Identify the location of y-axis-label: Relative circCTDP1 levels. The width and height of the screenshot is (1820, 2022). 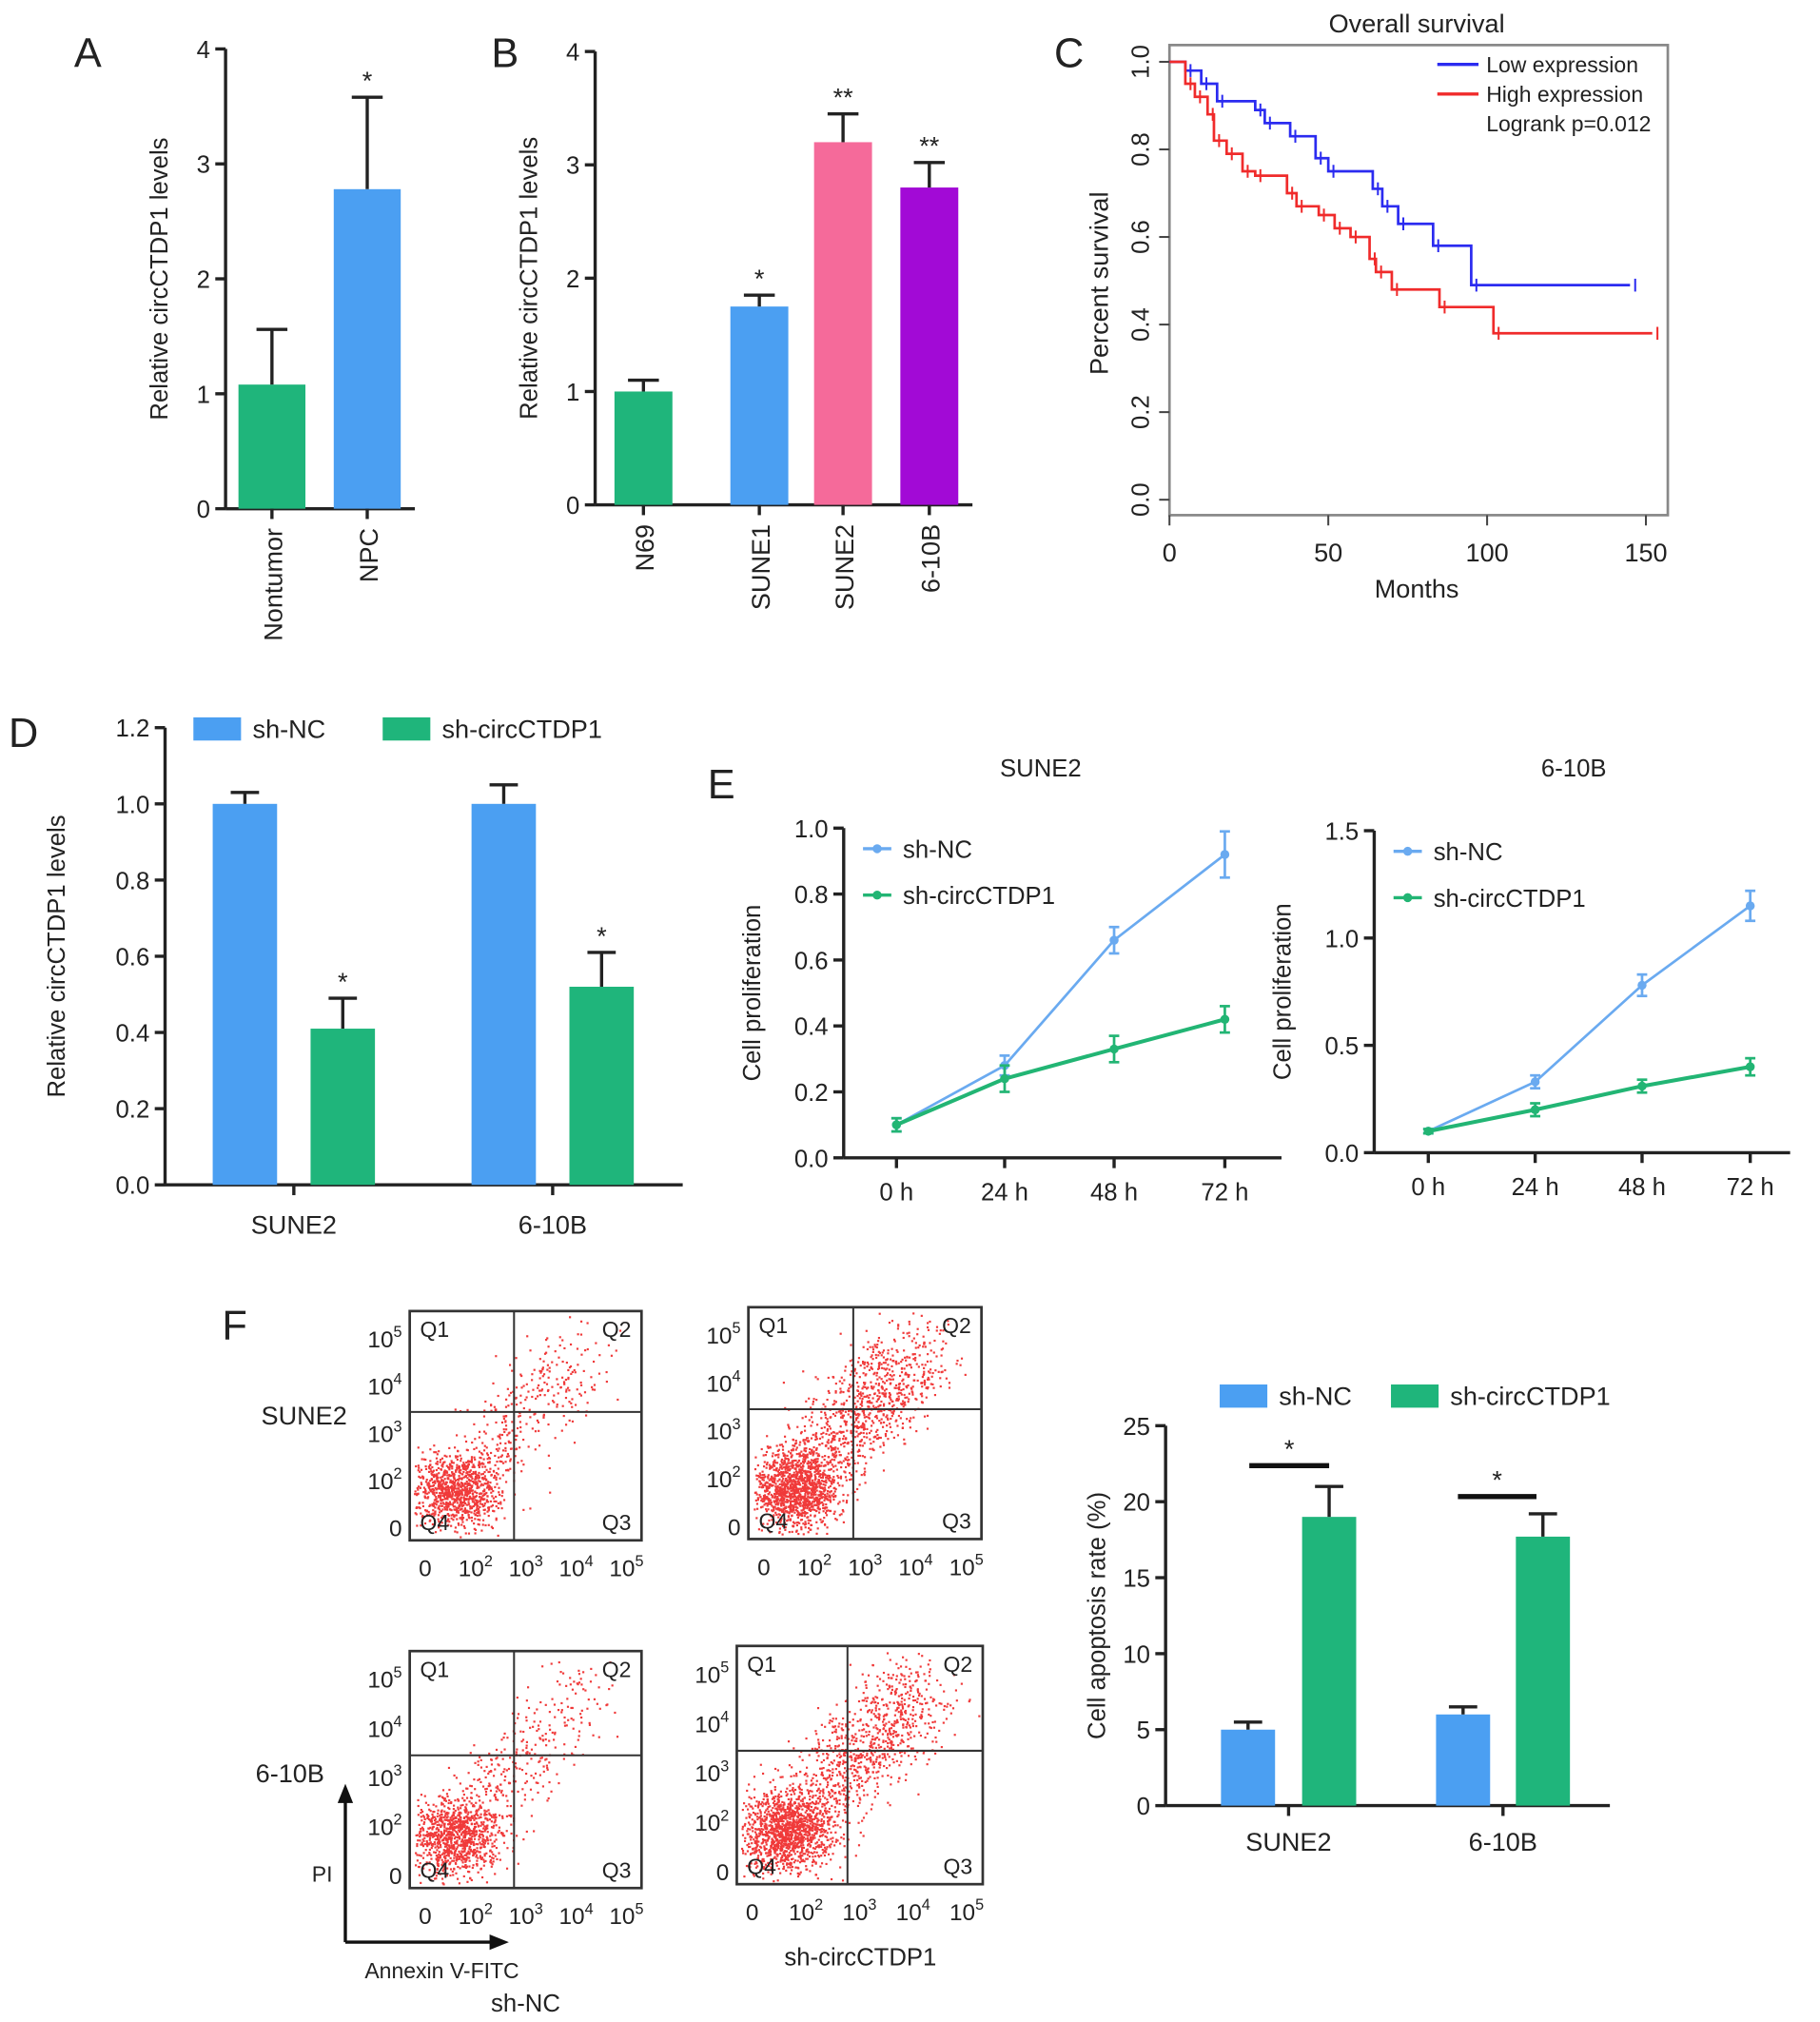
(530, 278).